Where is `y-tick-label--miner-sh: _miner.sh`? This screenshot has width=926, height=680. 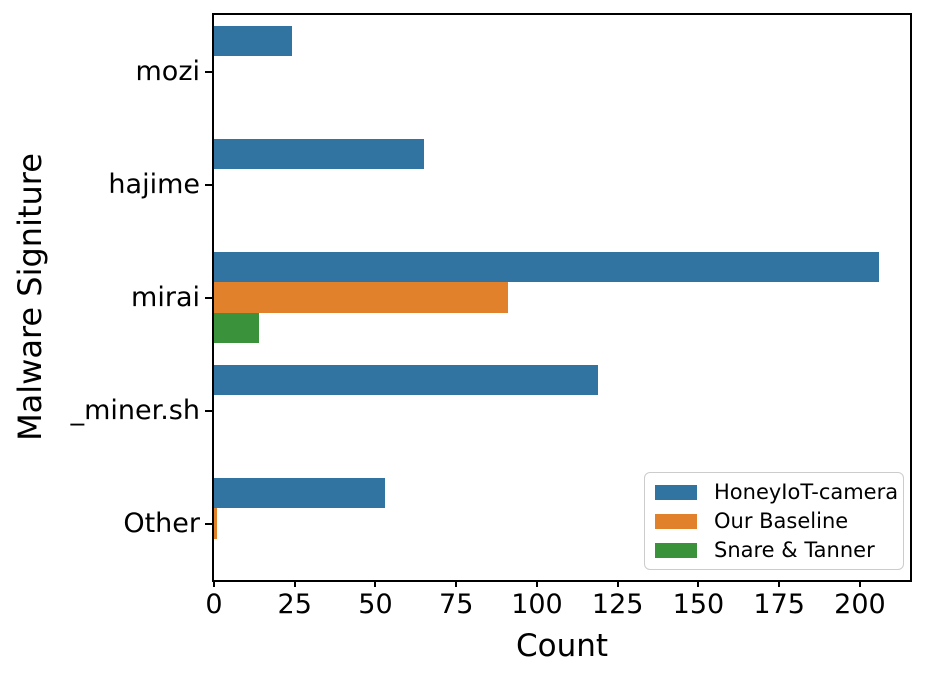
y-tick-label--miner-sh: _miner.sh is located at coordinates (135, 410).